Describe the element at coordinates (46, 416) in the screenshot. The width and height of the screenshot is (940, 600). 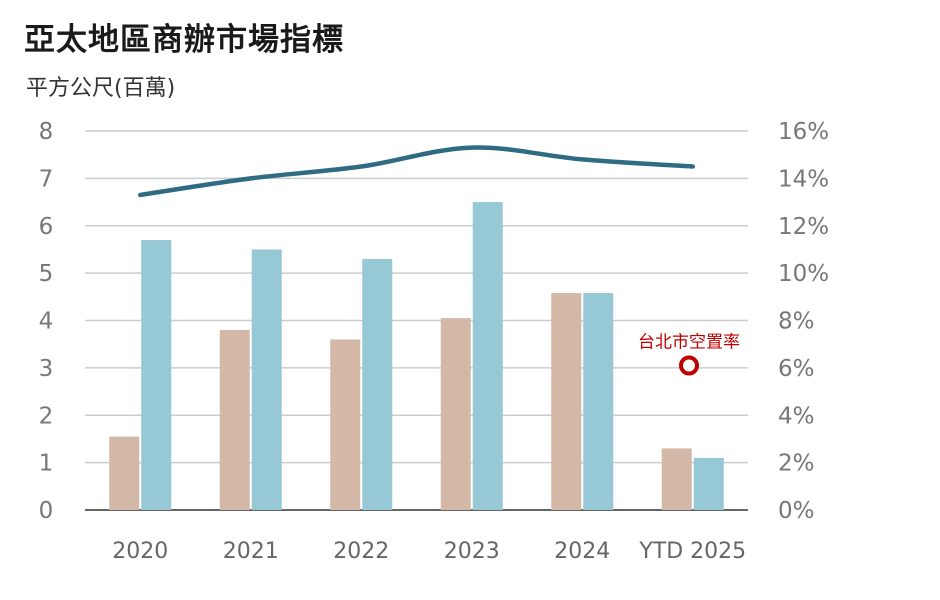
I see `y-tick-label: 2` at that location.